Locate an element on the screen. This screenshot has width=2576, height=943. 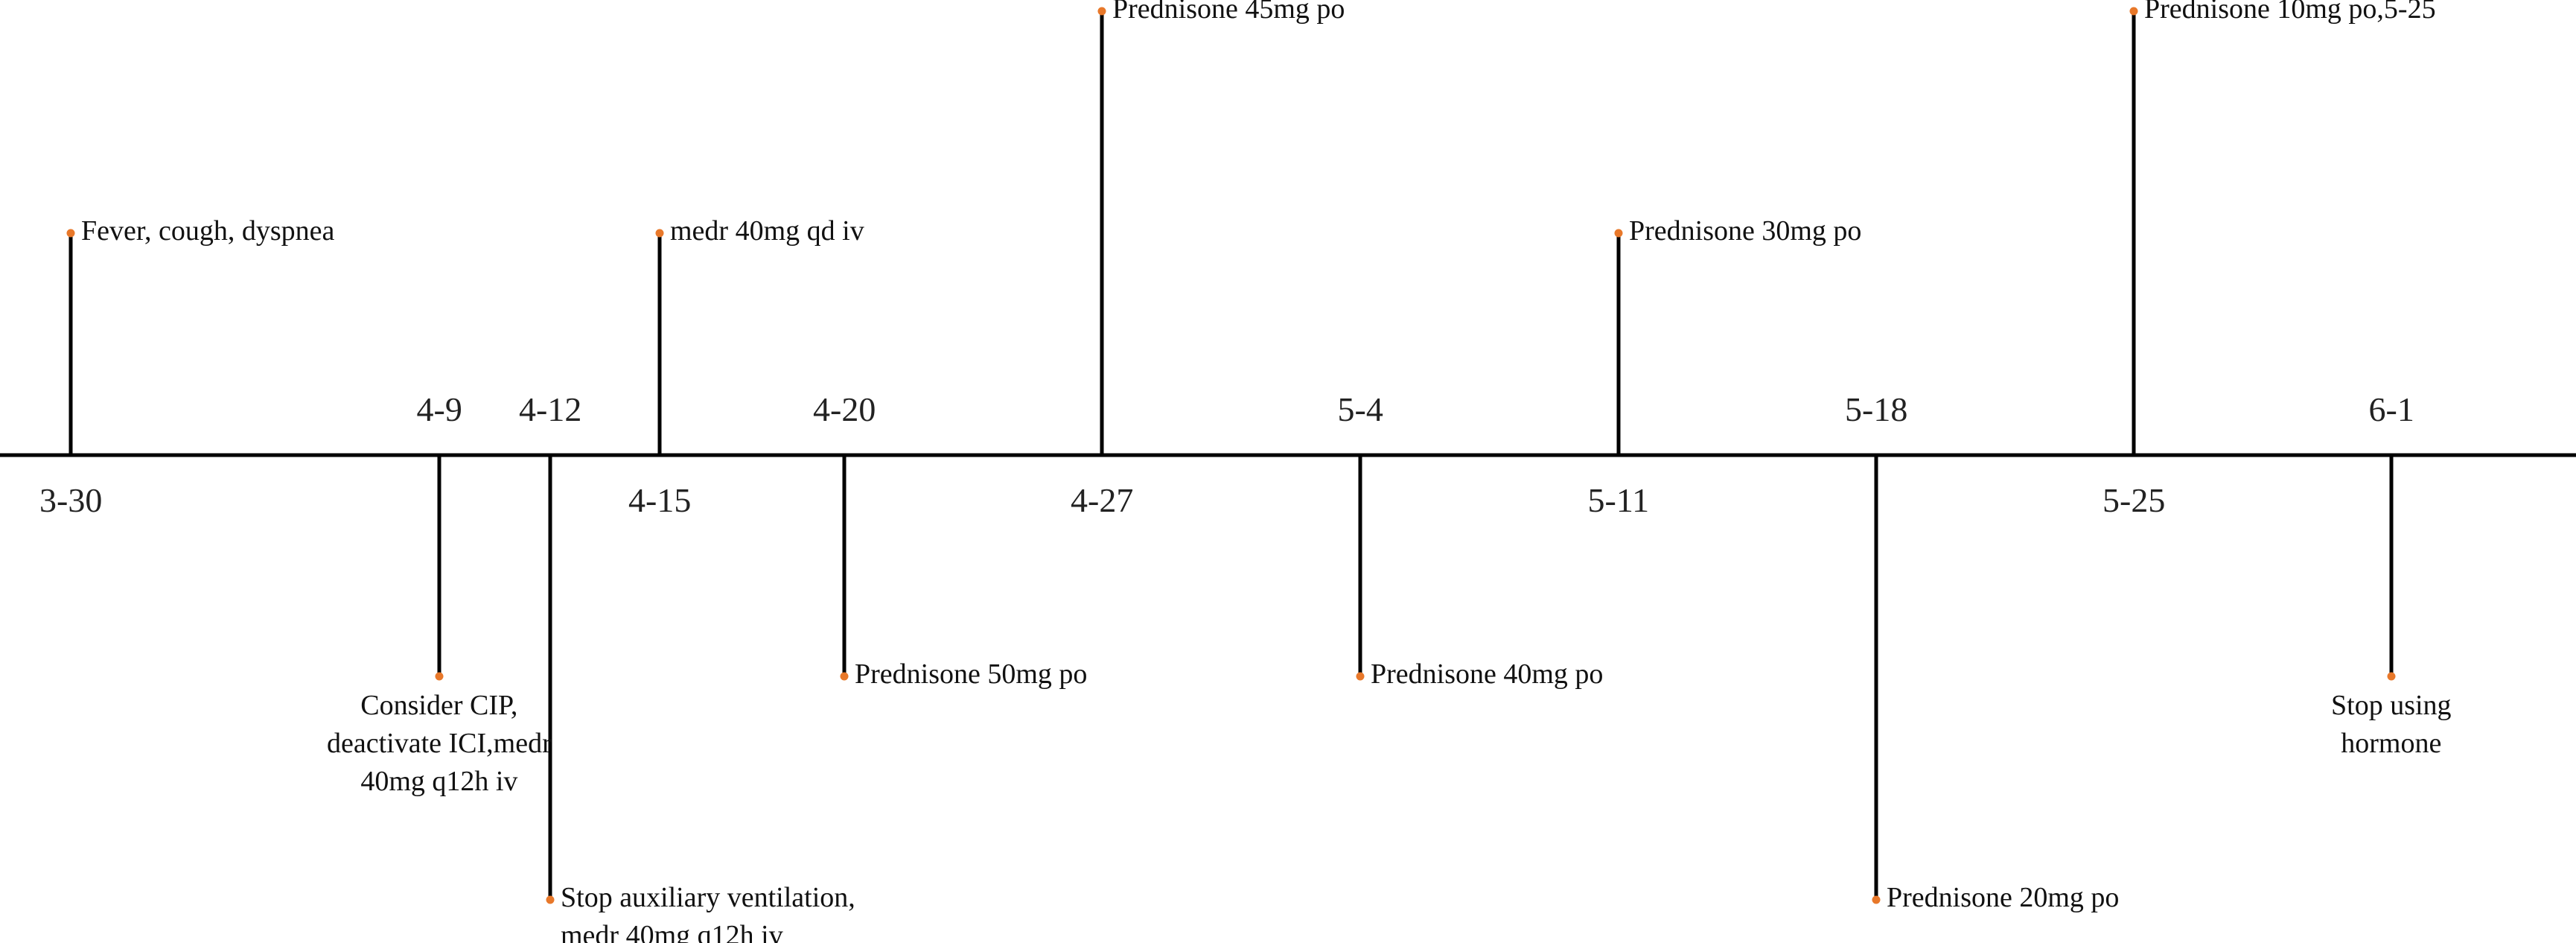
event-label-line: Stop auxiliary ventilation, is located at coordinates (708, 897).